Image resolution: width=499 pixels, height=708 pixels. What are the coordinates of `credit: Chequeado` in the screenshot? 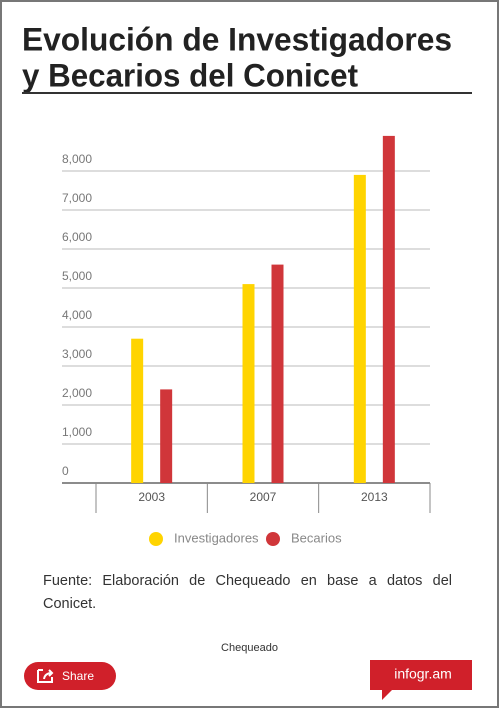 It's located at (249, 648).